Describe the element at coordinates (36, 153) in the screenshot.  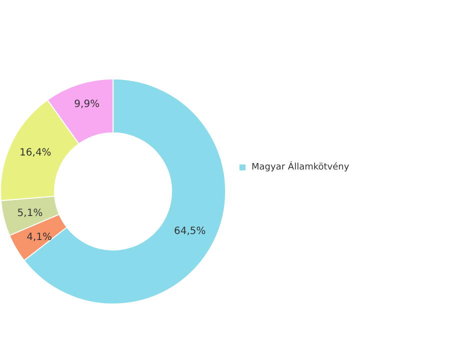
I see `data-label: 16,4%` at that location.